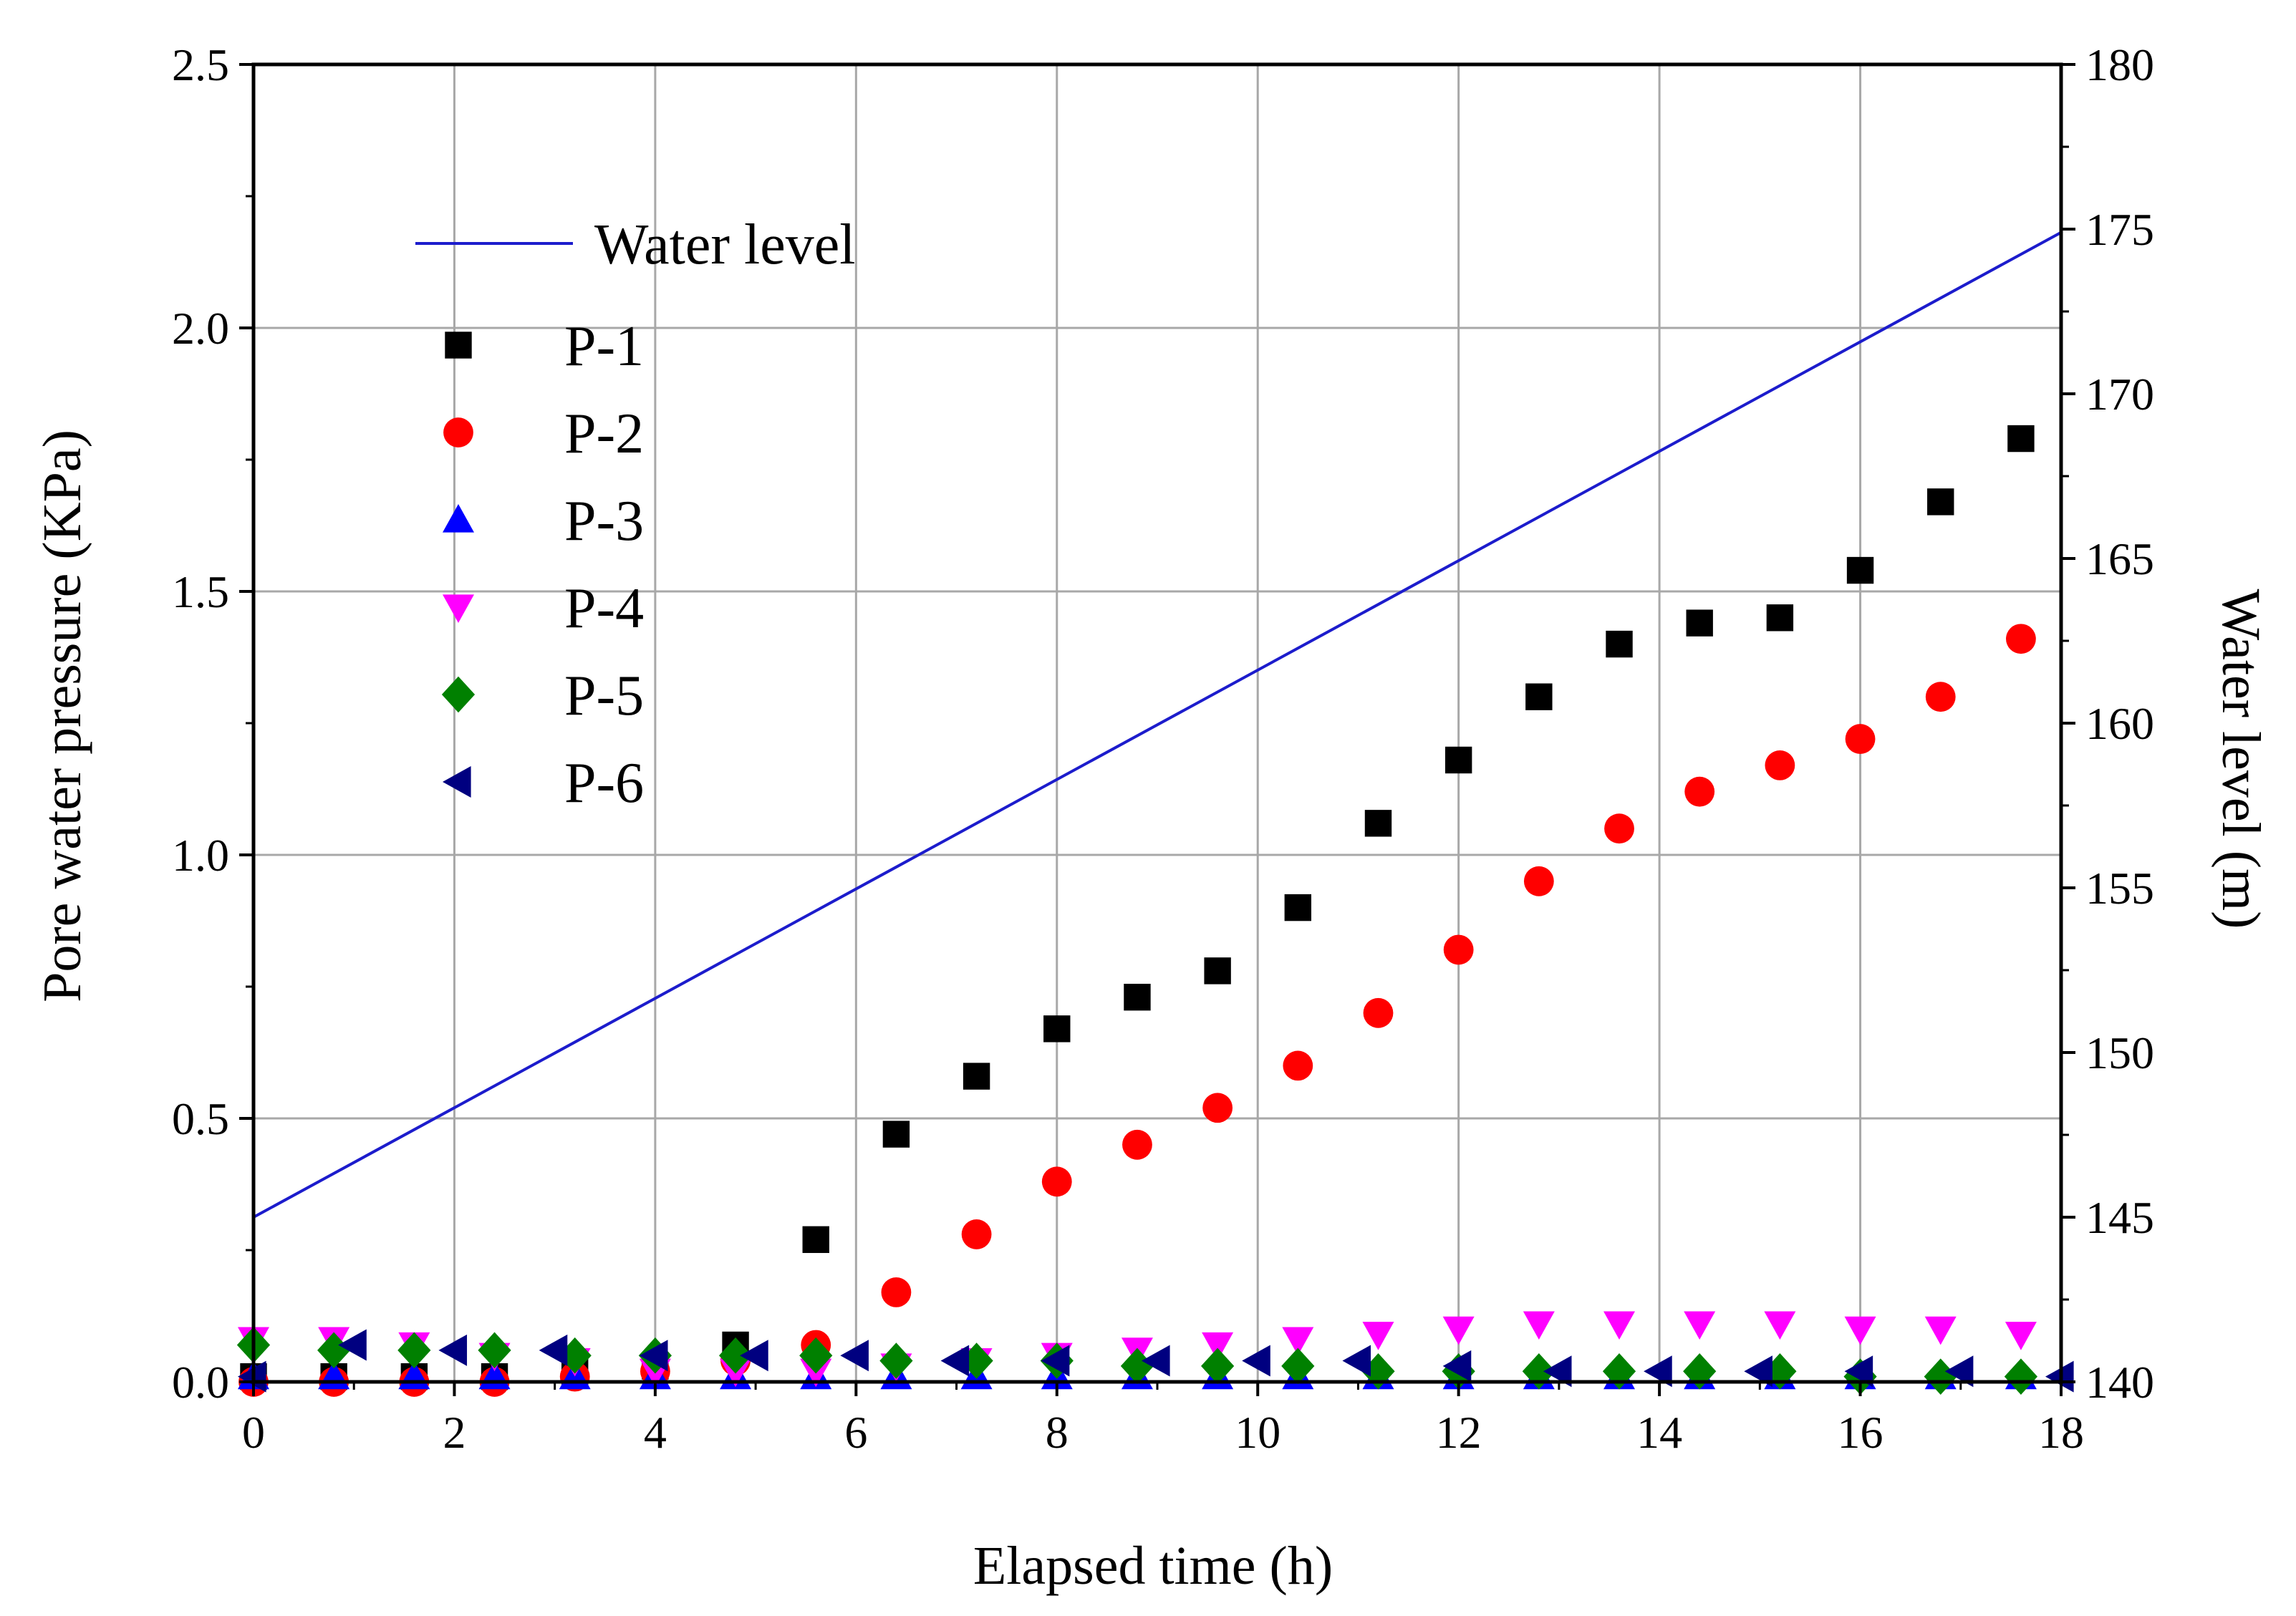 The height and width of the screenshot is (1616, 2296). Describe the element at coordinates (458, 694) in the screenshot. I see `legend-p-5-marker` at that location.